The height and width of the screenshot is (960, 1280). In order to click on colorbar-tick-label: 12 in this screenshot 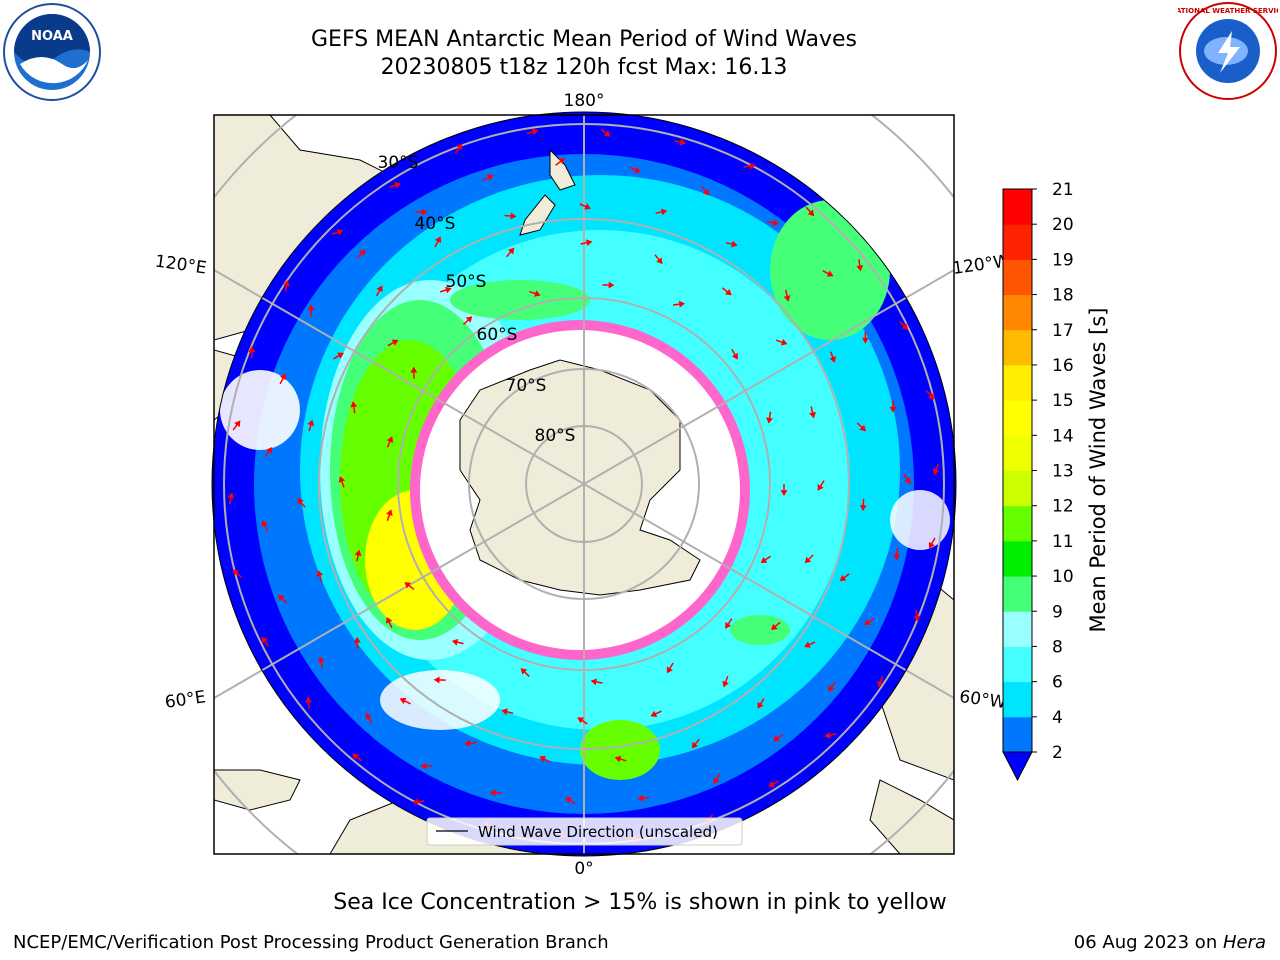, I will do `click(1063, 507)`.